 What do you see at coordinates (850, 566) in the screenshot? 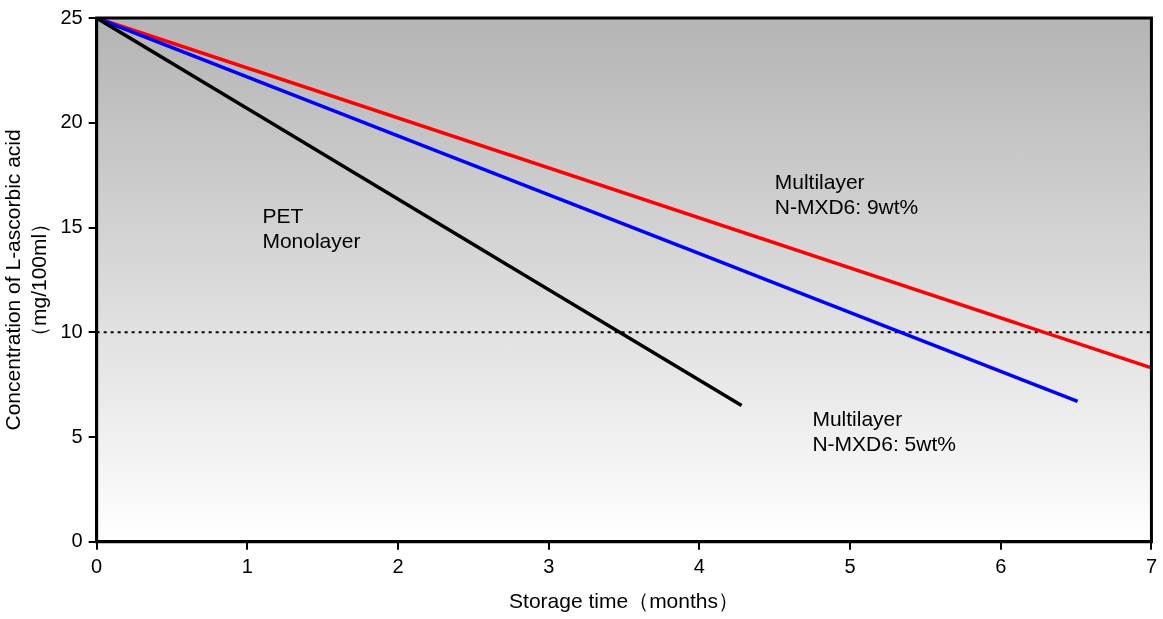
I see `x-tick-label: 5` at bounding box center [850, 566].